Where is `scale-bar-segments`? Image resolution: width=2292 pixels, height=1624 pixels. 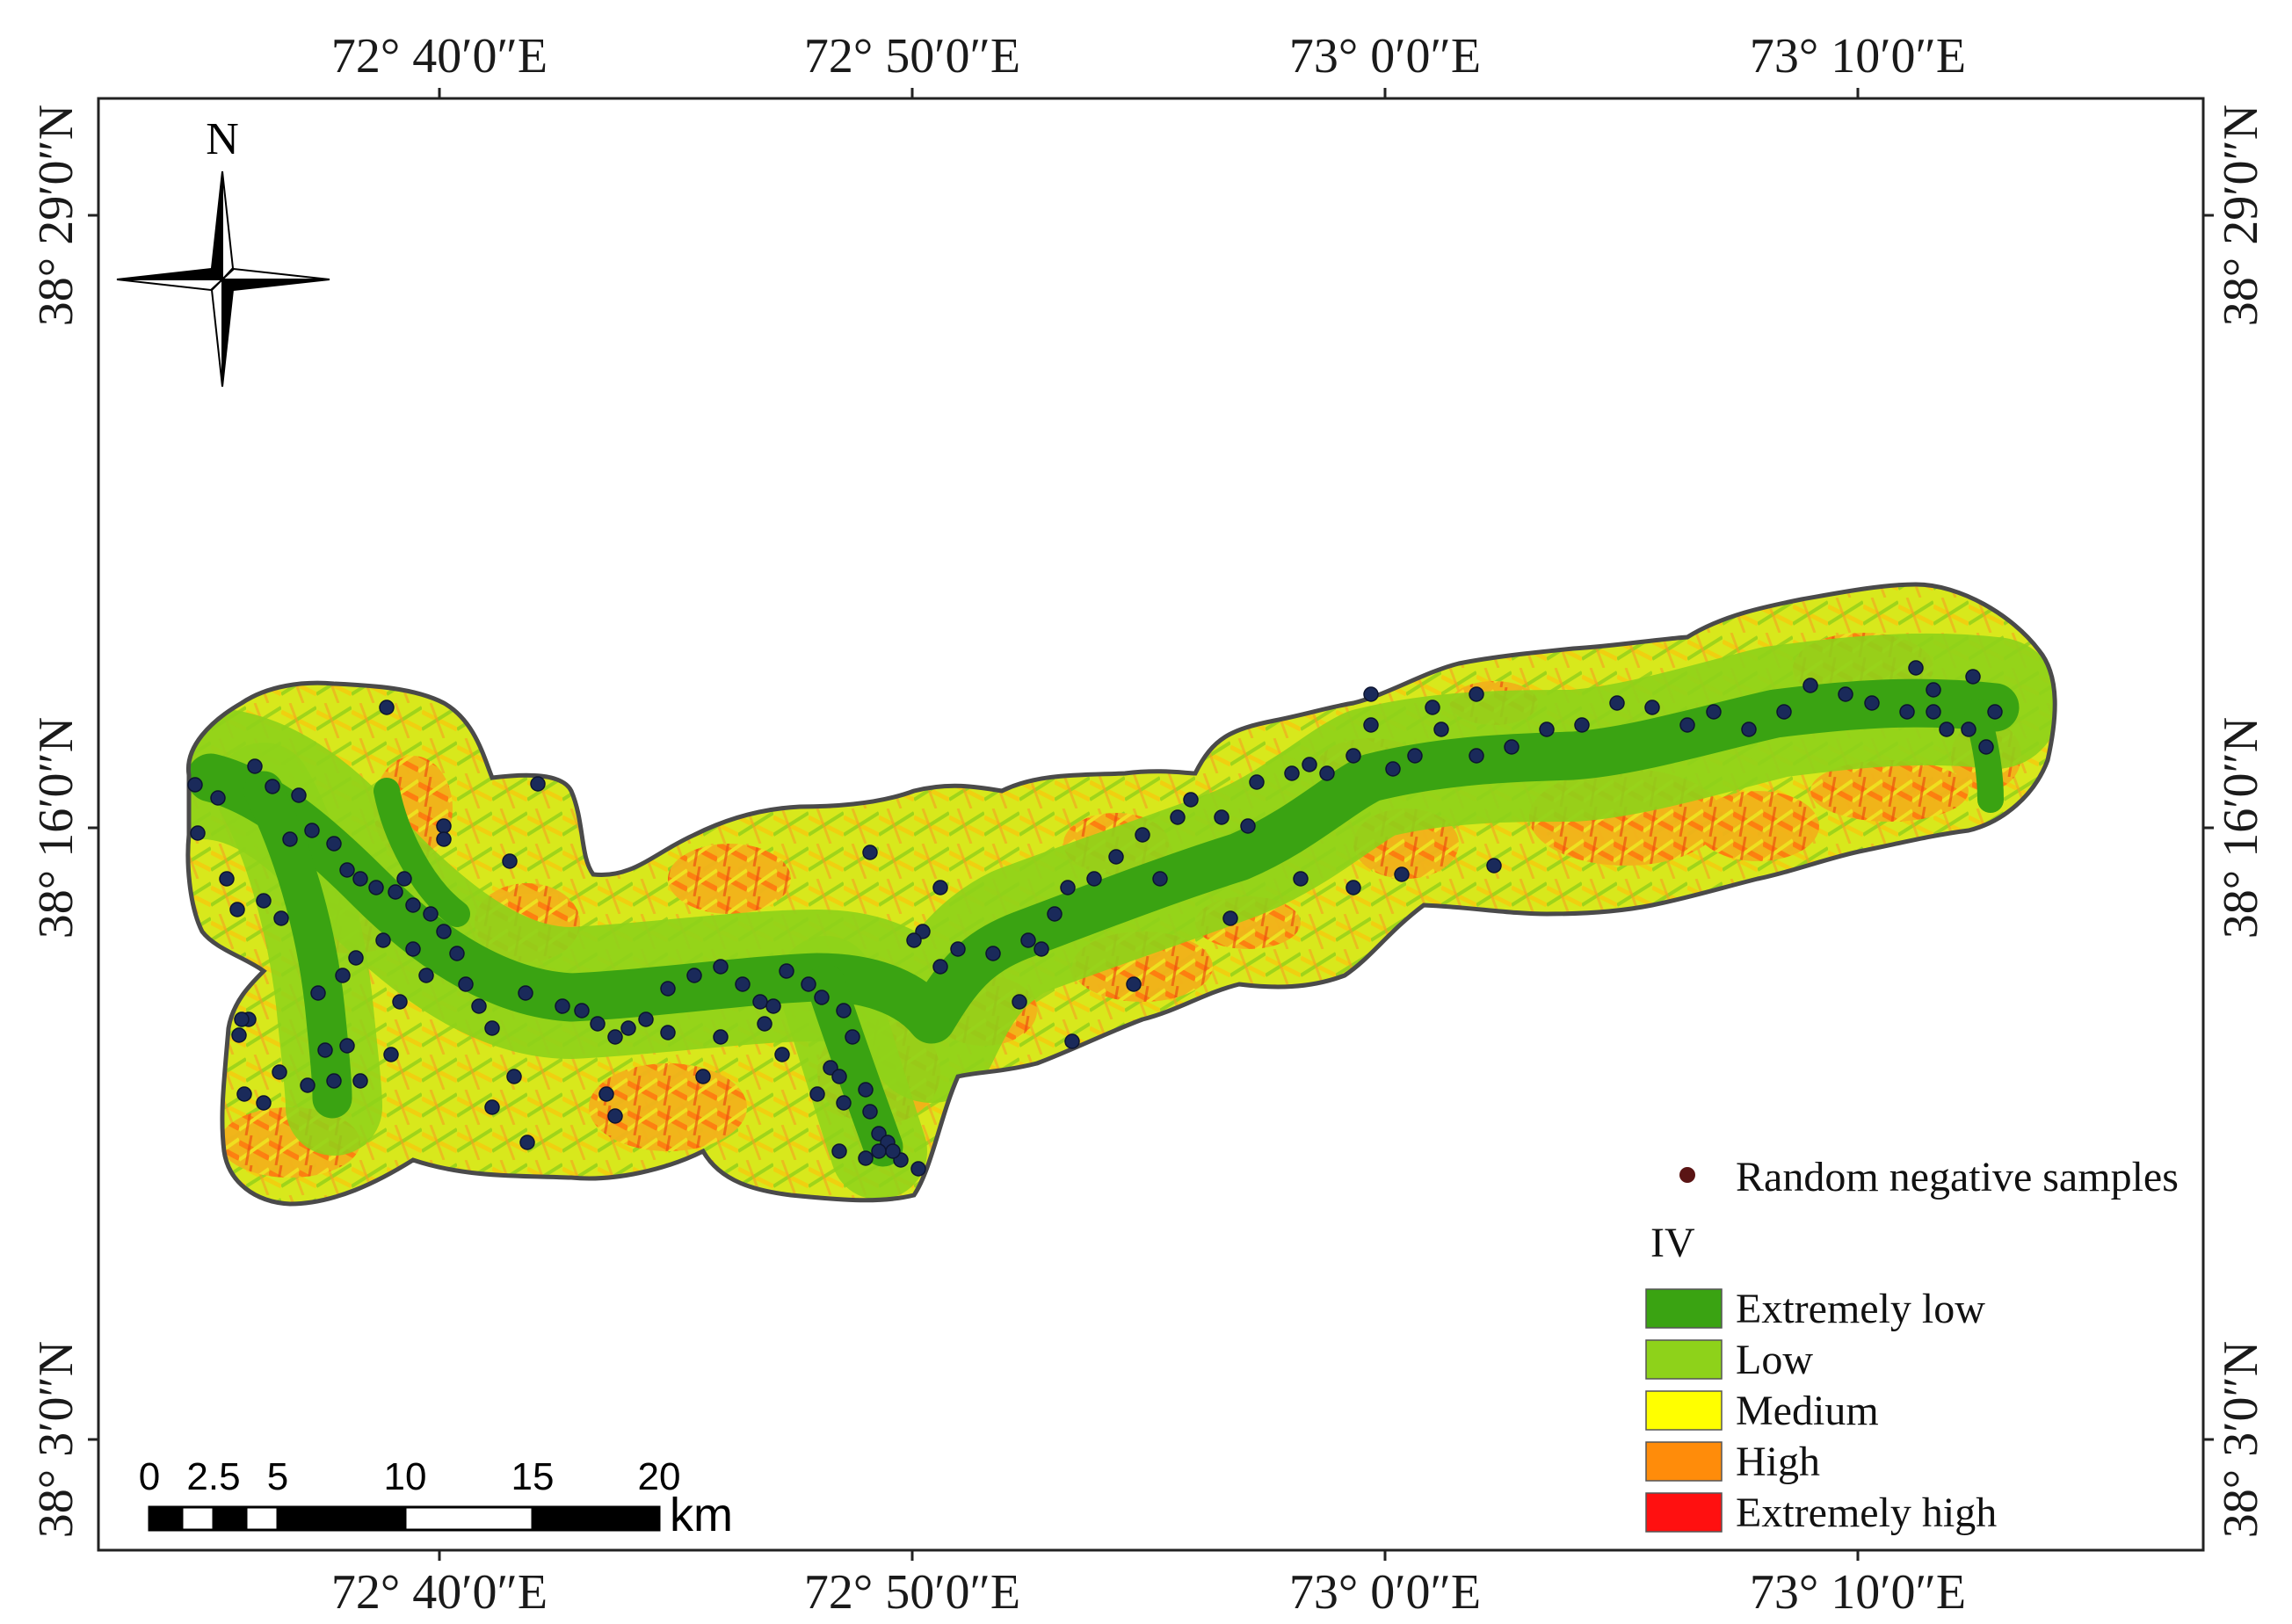 scale-bar-segments is located at coordinates (404, 1518).